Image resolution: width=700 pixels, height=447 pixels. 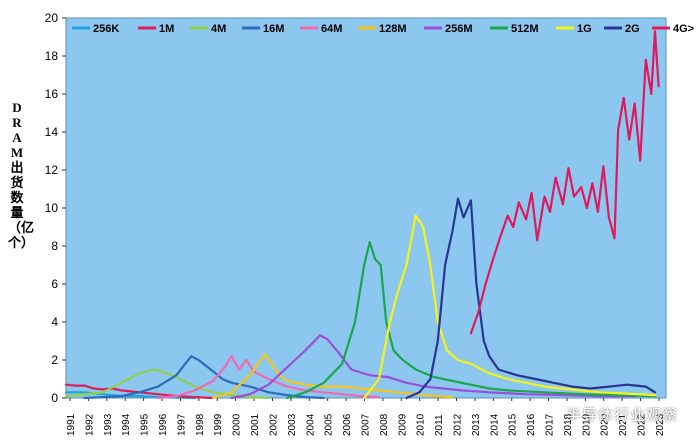 What do you see at coordinates (642, 424) in the screenshot?
I see `x-tick-label: 2022` at bounding box center [642, 424].